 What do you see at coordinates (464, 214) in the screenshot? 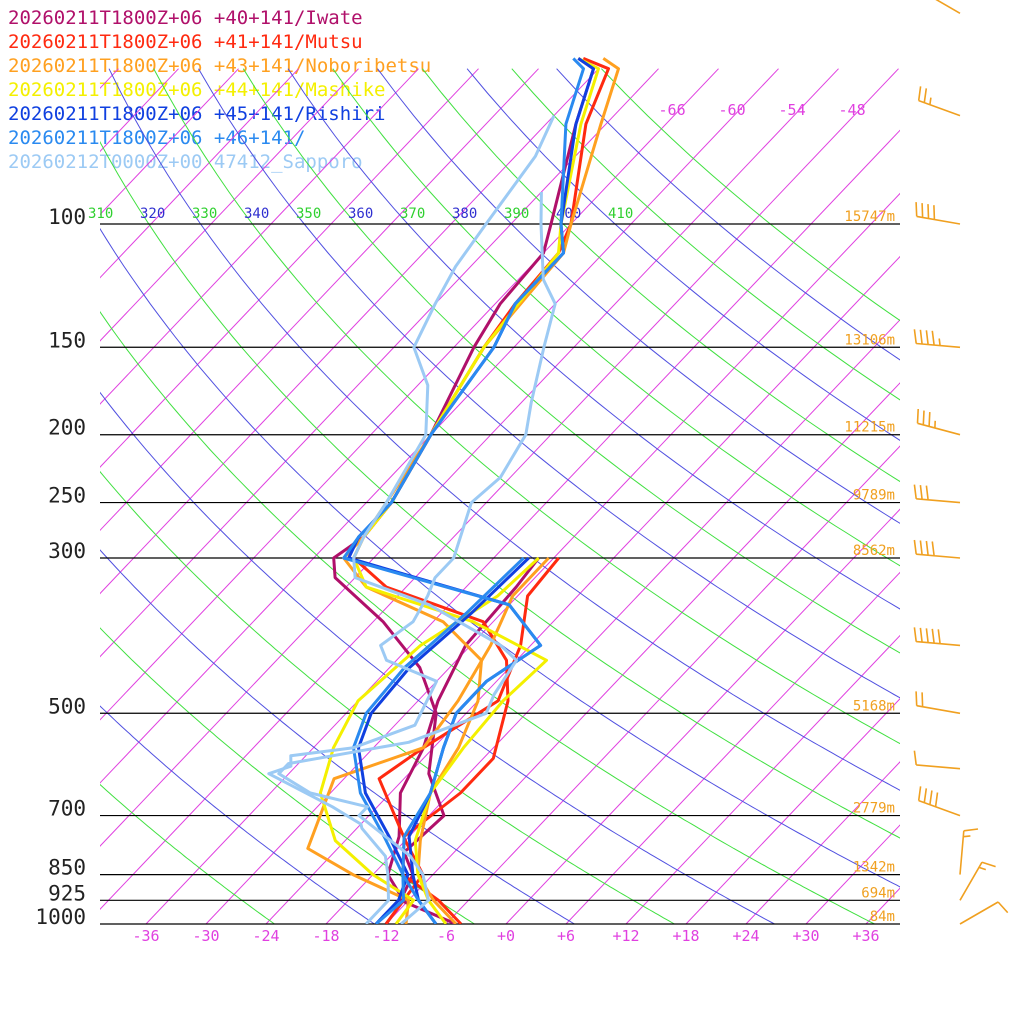
I see `theta-label: 380` at bounding box center [464, 214].